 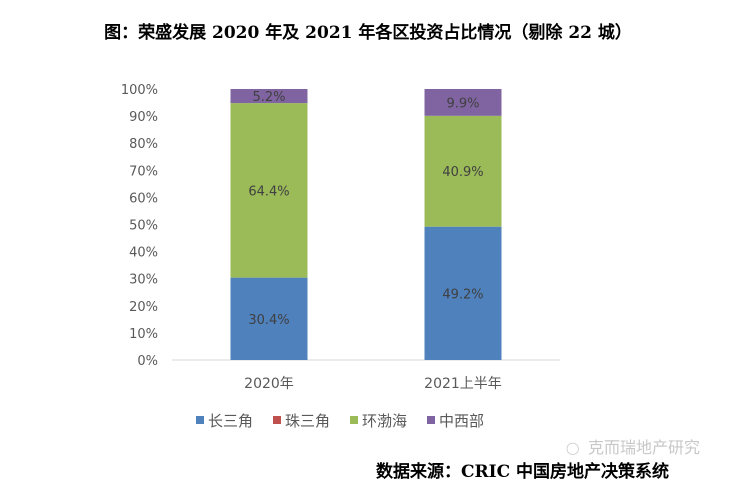 What do you see at coordinates (143, 226) in the screenshot?
I see `y-tick-label: 50%` at bounding box center [143, 226].